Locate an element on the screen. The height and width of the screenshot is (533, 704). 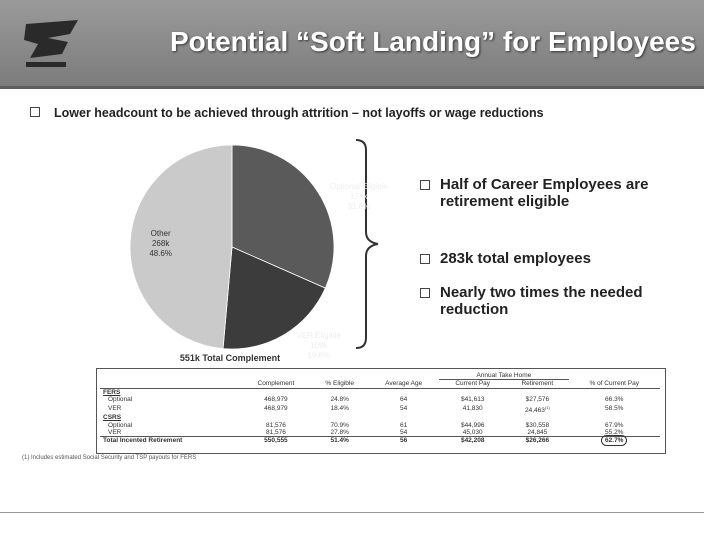
cell: 27.8% is located at coordinates (339, 432).